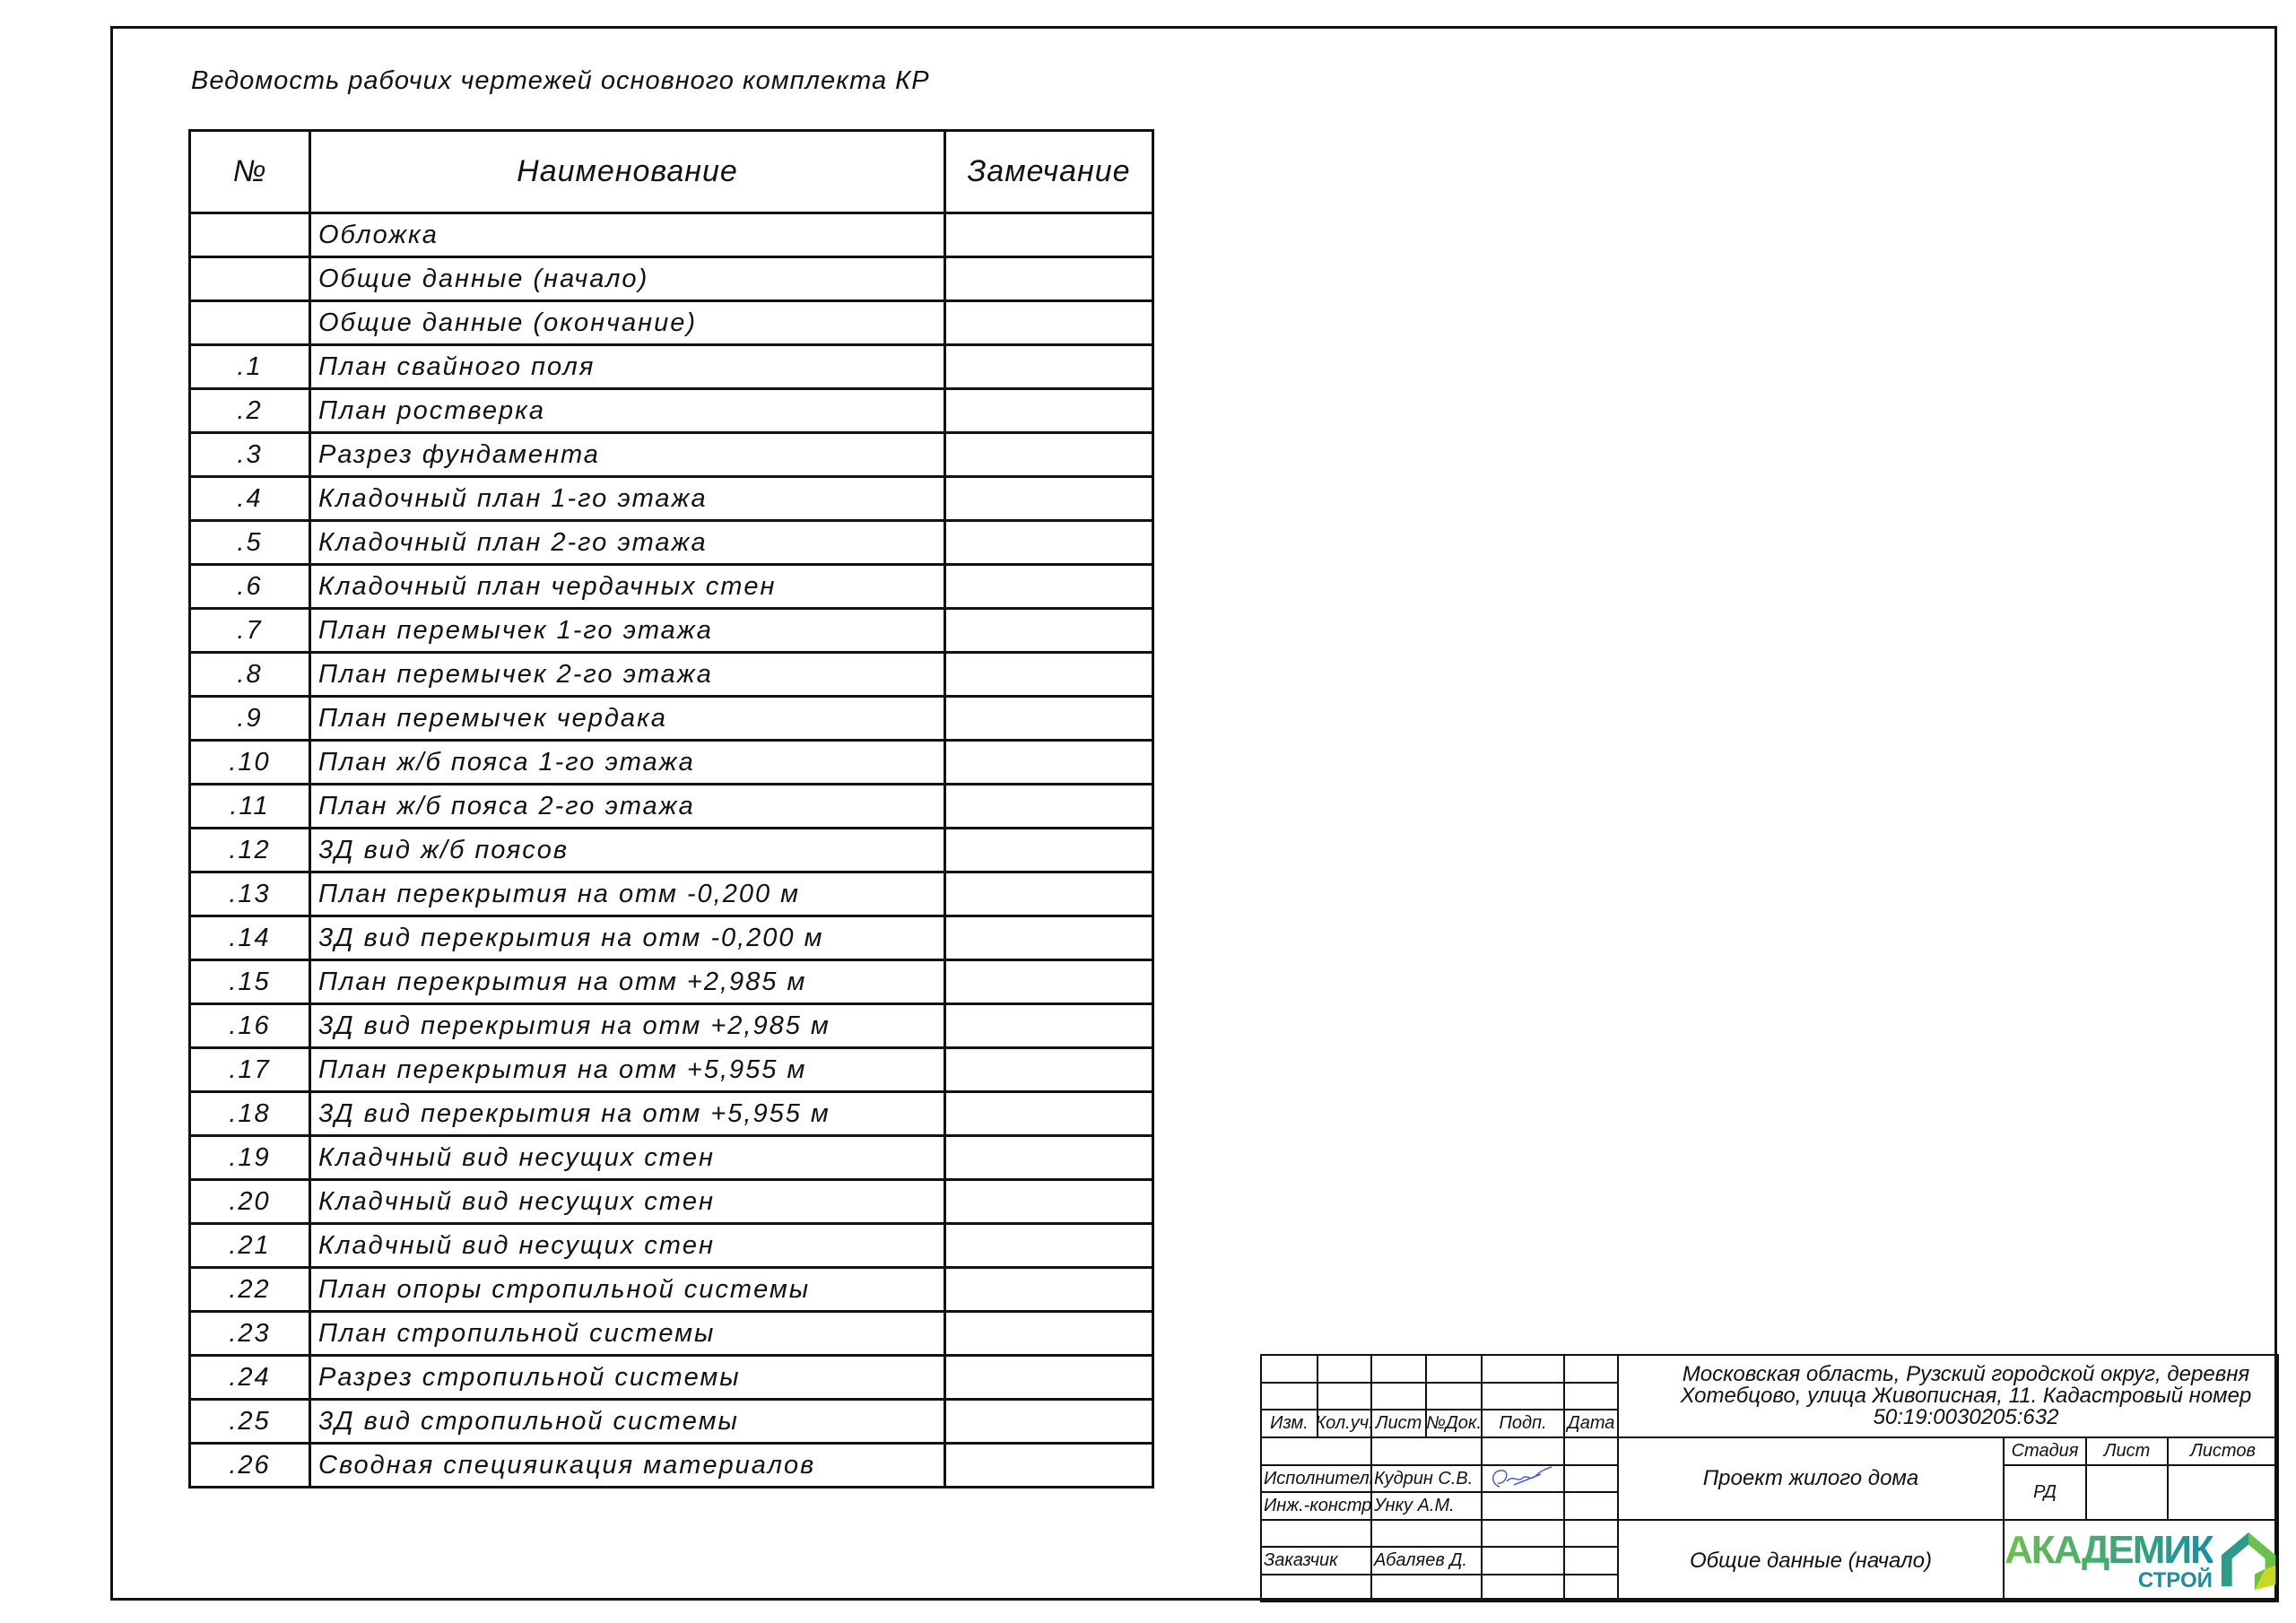  I want to click on row-name: Кладочный план чердачных стен, so click(627, 586).